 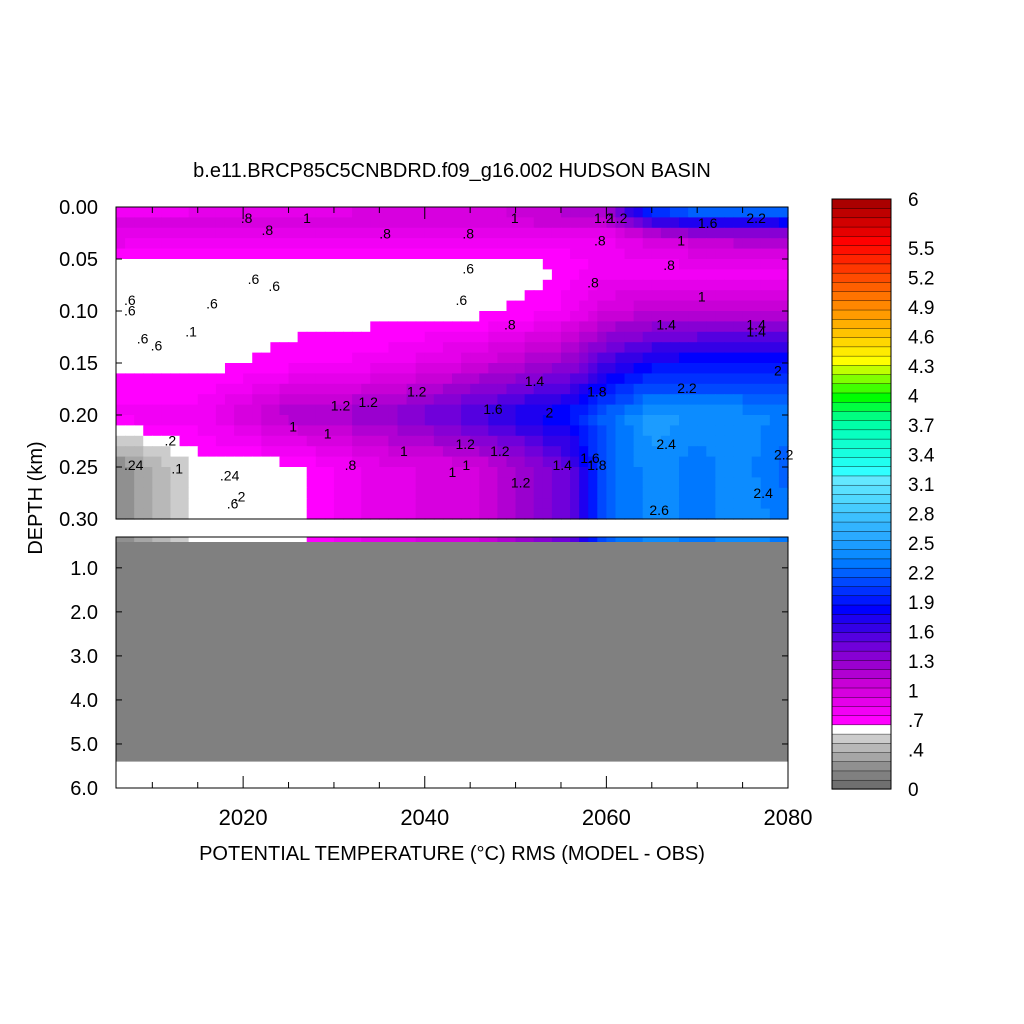 What do you see at coordinates (130, 311) in the screenshot?
I see `contour-label: .6` at bounding box center [130, 311].